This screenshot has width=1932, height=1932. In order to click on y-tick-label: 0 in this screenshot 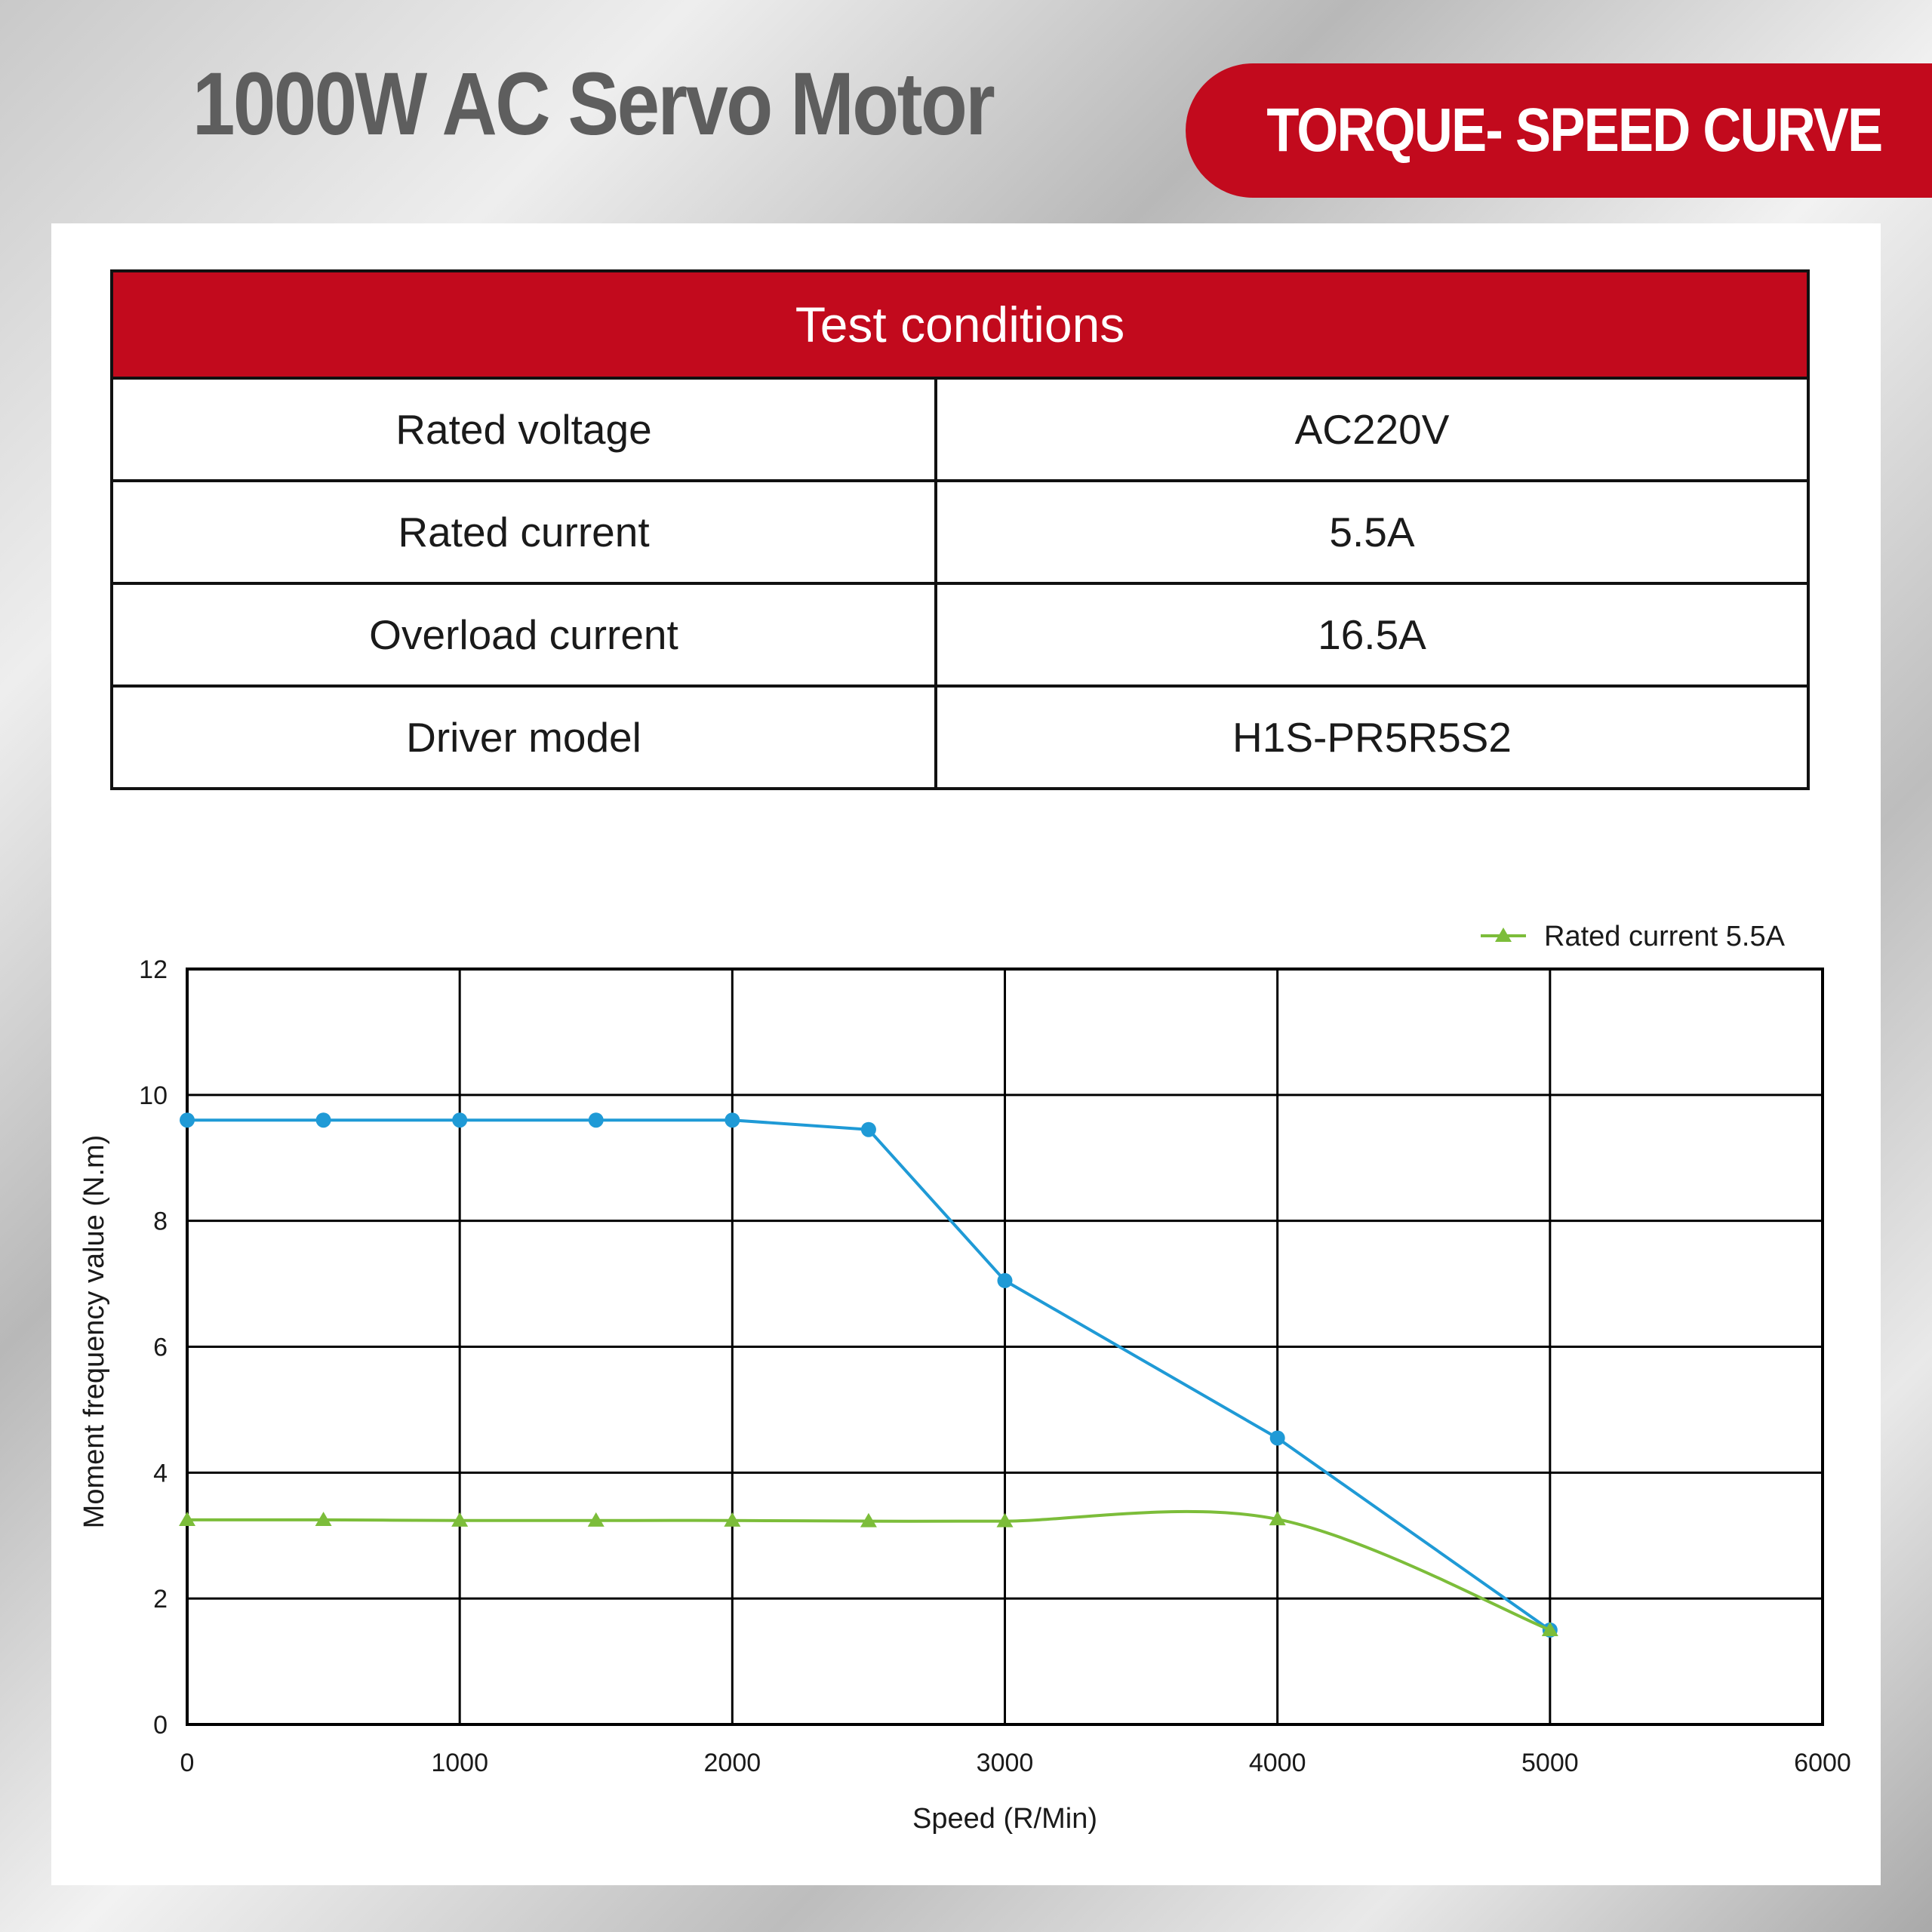, I will do `click(160, 1725)`.